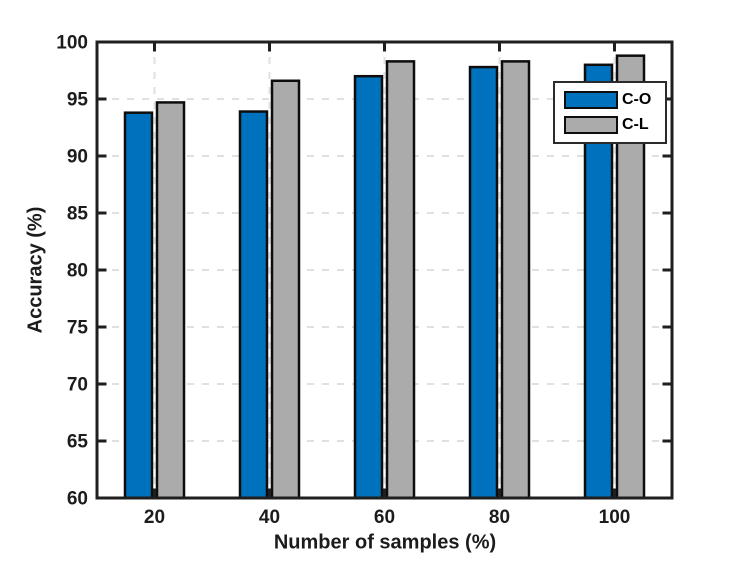 The height and width of the screenshot is (561, 747). What do you see at coordinates (384, 517) in the screenshot?
I see `x-tick-label: 60` at bounding box center [384, 517].